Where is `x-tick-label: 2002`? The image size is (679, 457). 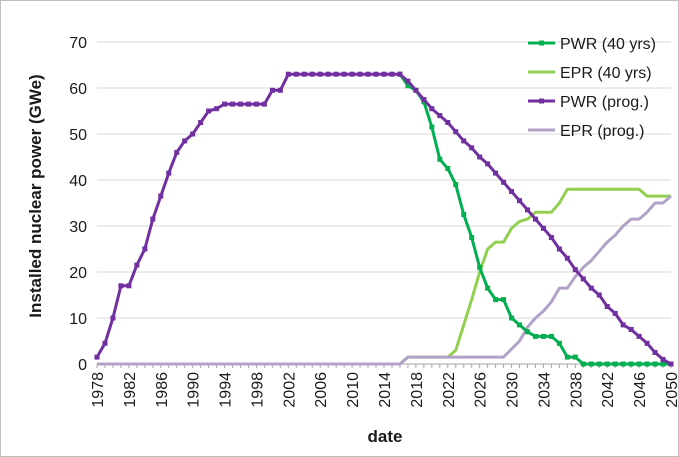 x-tick-label: 2002 is located at coordinates (289, 390).